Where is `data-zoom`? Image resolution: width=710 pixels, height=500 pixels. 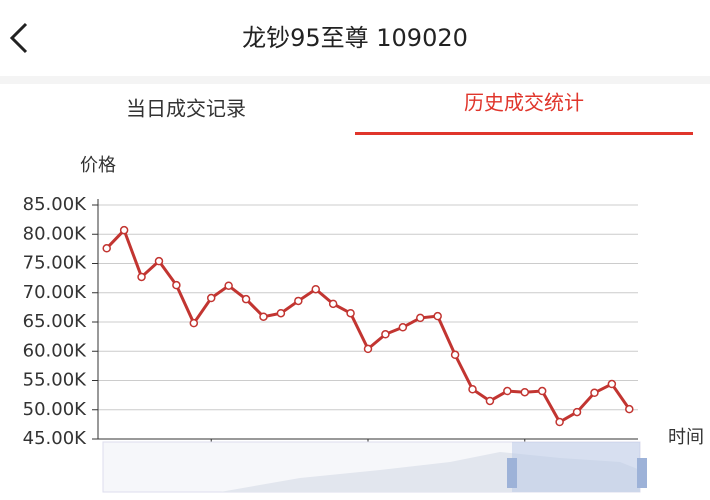
data-zoom is located at coordinates (374, 467).